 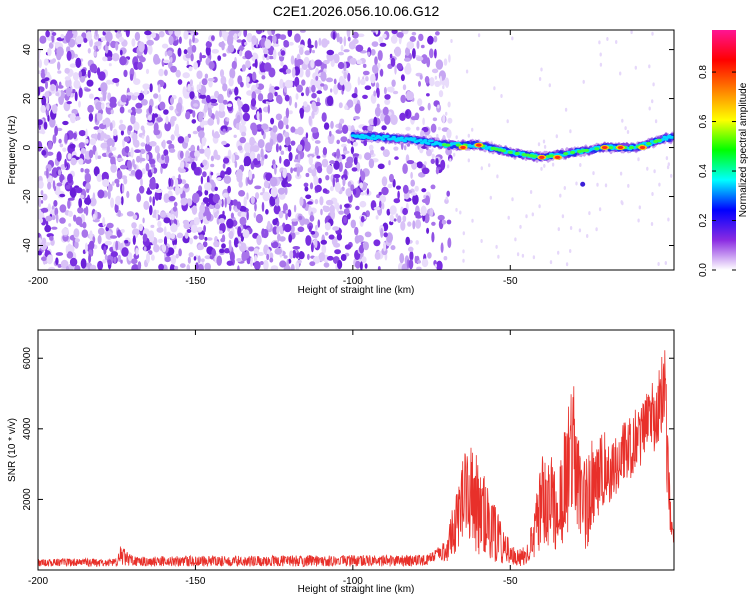 I want to click on figure-title: C2E1.2026.056.10.06.G12, so click(x=356, y=11).